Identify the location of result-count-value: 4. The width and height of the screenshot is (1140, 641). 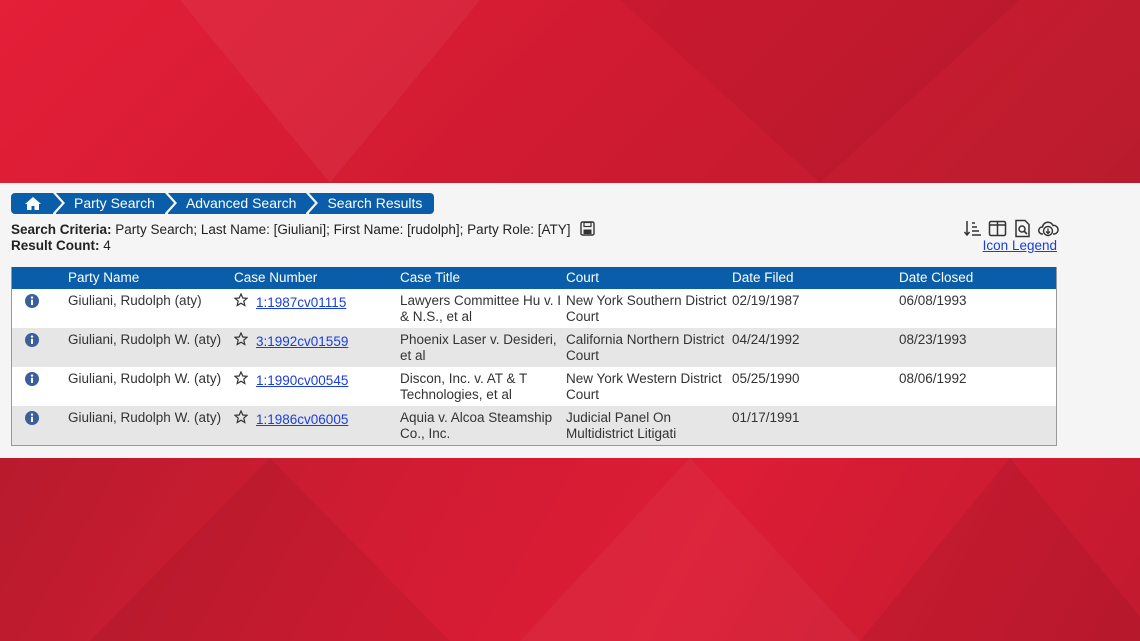
(105, 245).